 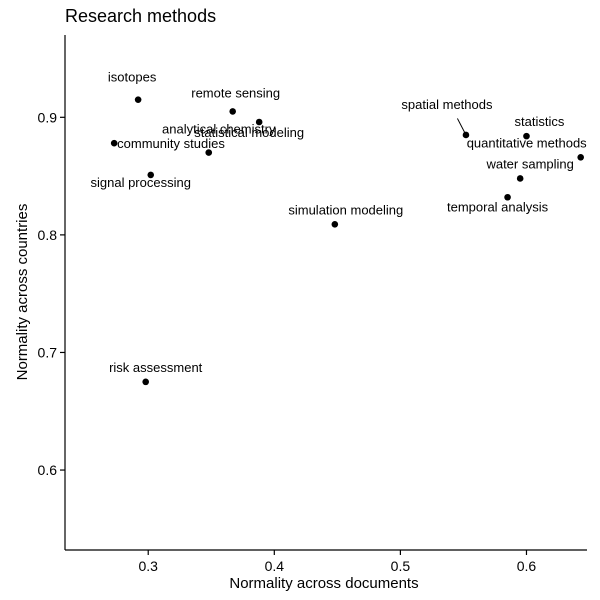 What do you see at coordinates (22, 292) in the screenshot?
I see `y-axis-title: Normality across countries` at bounding box center [22, 292].